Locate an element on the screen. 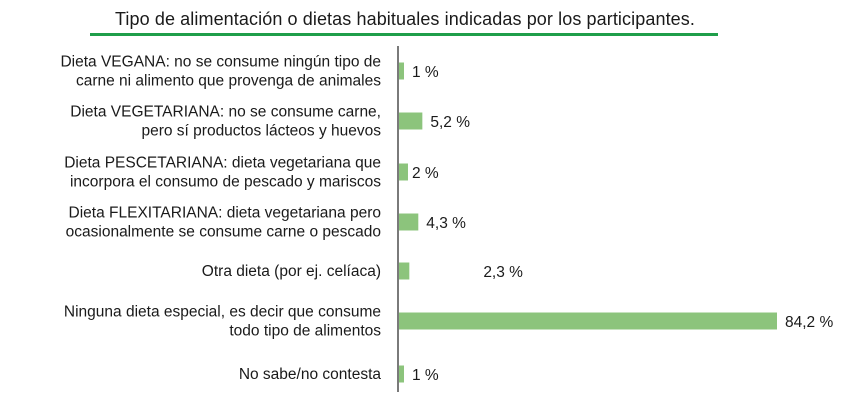  category-label-4-0: Otra dieta (por ej. celíaca) is located at coordinates (291, 271).